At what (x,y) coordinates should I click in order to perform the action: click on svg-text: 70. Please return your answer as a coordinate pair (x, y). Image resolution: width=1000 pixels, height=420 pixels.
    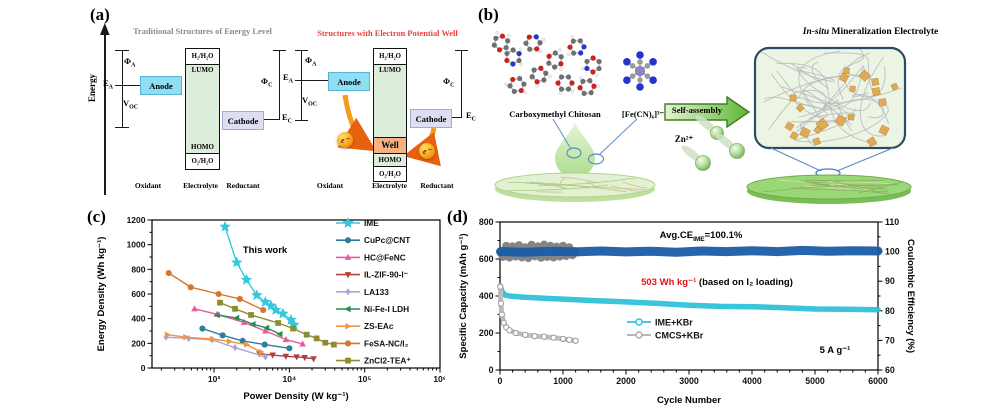
    Looking at the image, I should click on (890, 340).